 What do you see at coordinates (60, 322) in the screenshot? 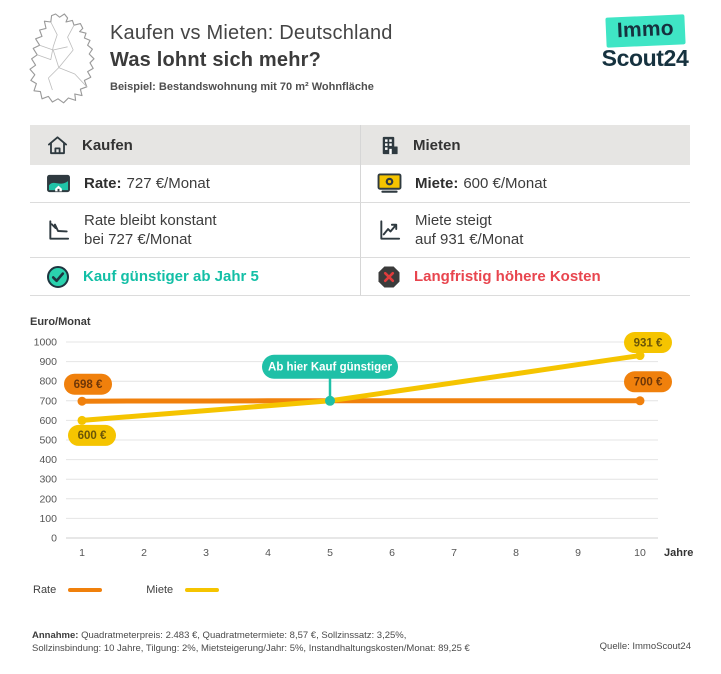
I see `y-axis-title: Euro/Monat` at bounding box center [60, 322].